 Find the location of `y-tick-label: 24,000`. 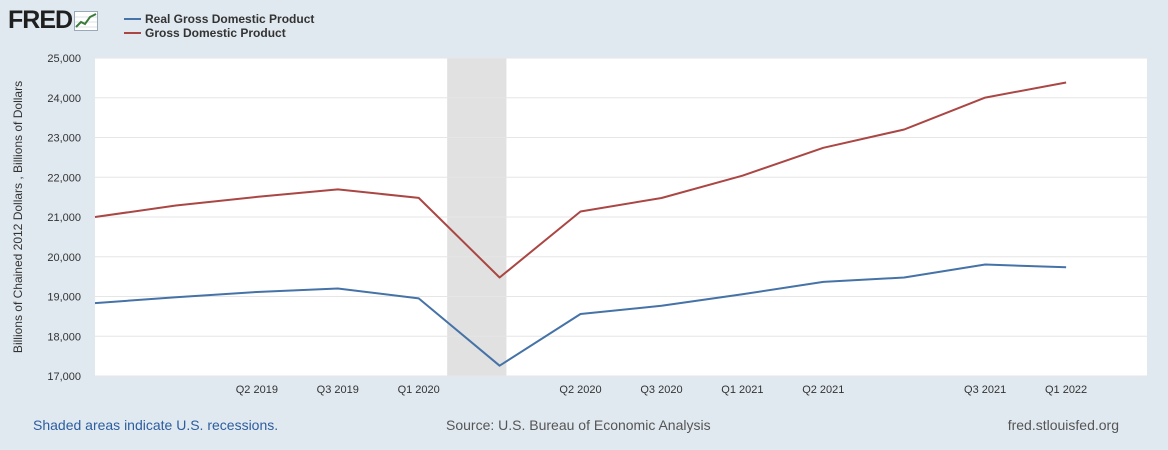

y-tick-label: 24,000 is located at coordinates (64, 99).